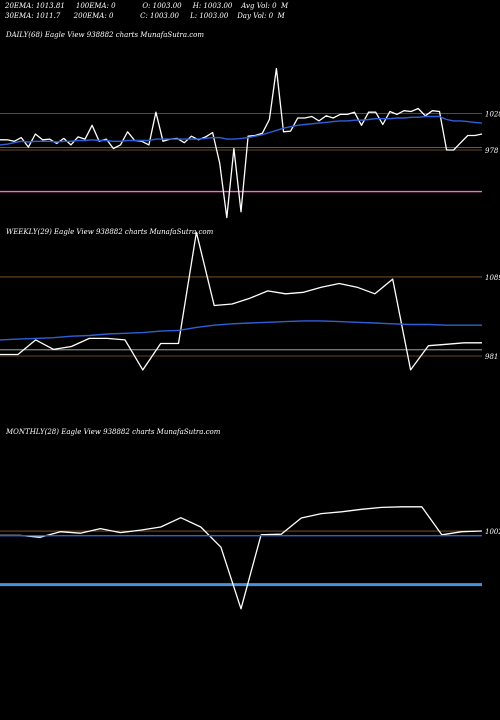 The height and width of the screenshot is (720, 500). What do you see at coordinates (492, 115) in the screenshot?
I see `level-label-0: 1028` at bounding box center [492, 115].